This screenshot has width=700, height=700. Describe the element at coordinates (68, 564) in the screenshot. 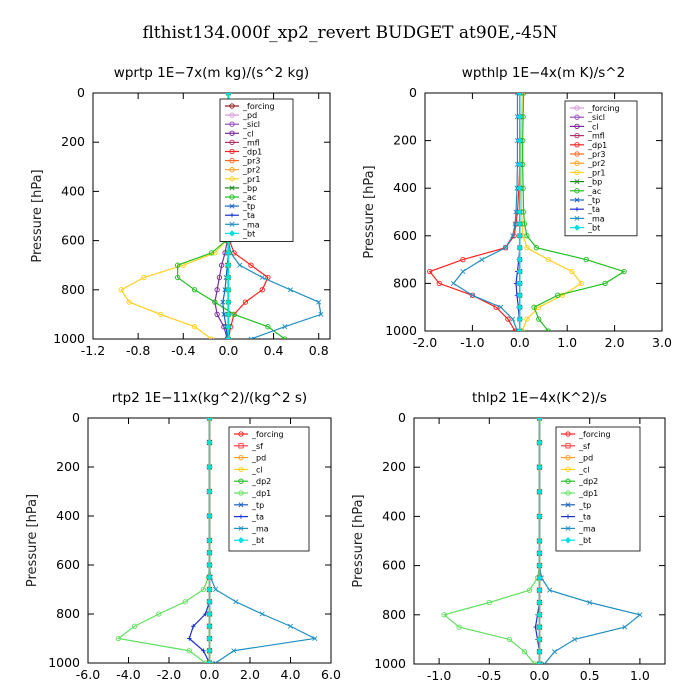

I see `y-tick-label: 600` at that location.